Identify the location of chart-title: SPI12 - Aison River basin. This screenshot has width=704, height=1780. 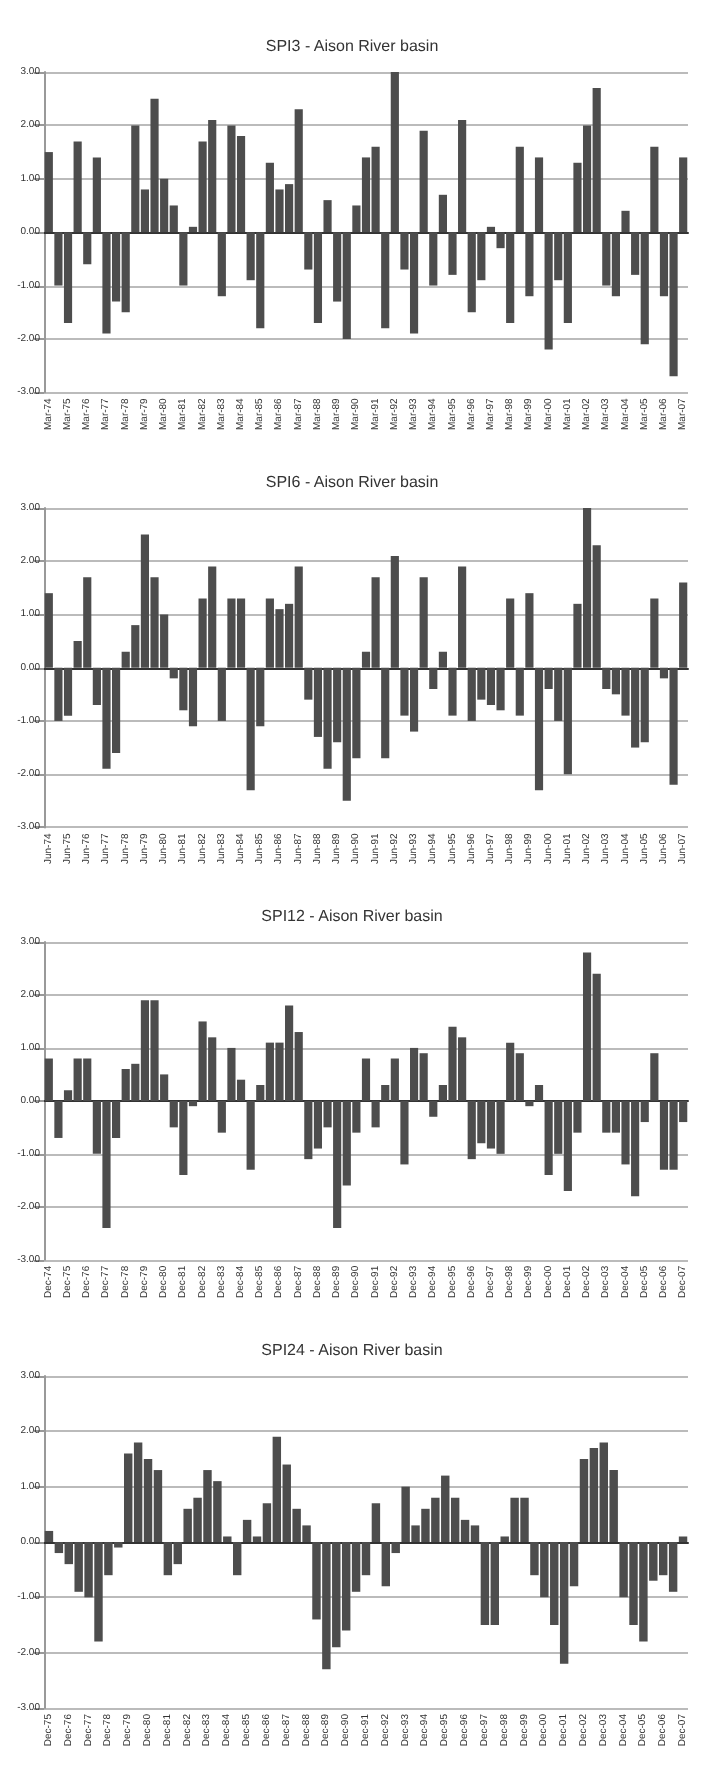
(352, 916).